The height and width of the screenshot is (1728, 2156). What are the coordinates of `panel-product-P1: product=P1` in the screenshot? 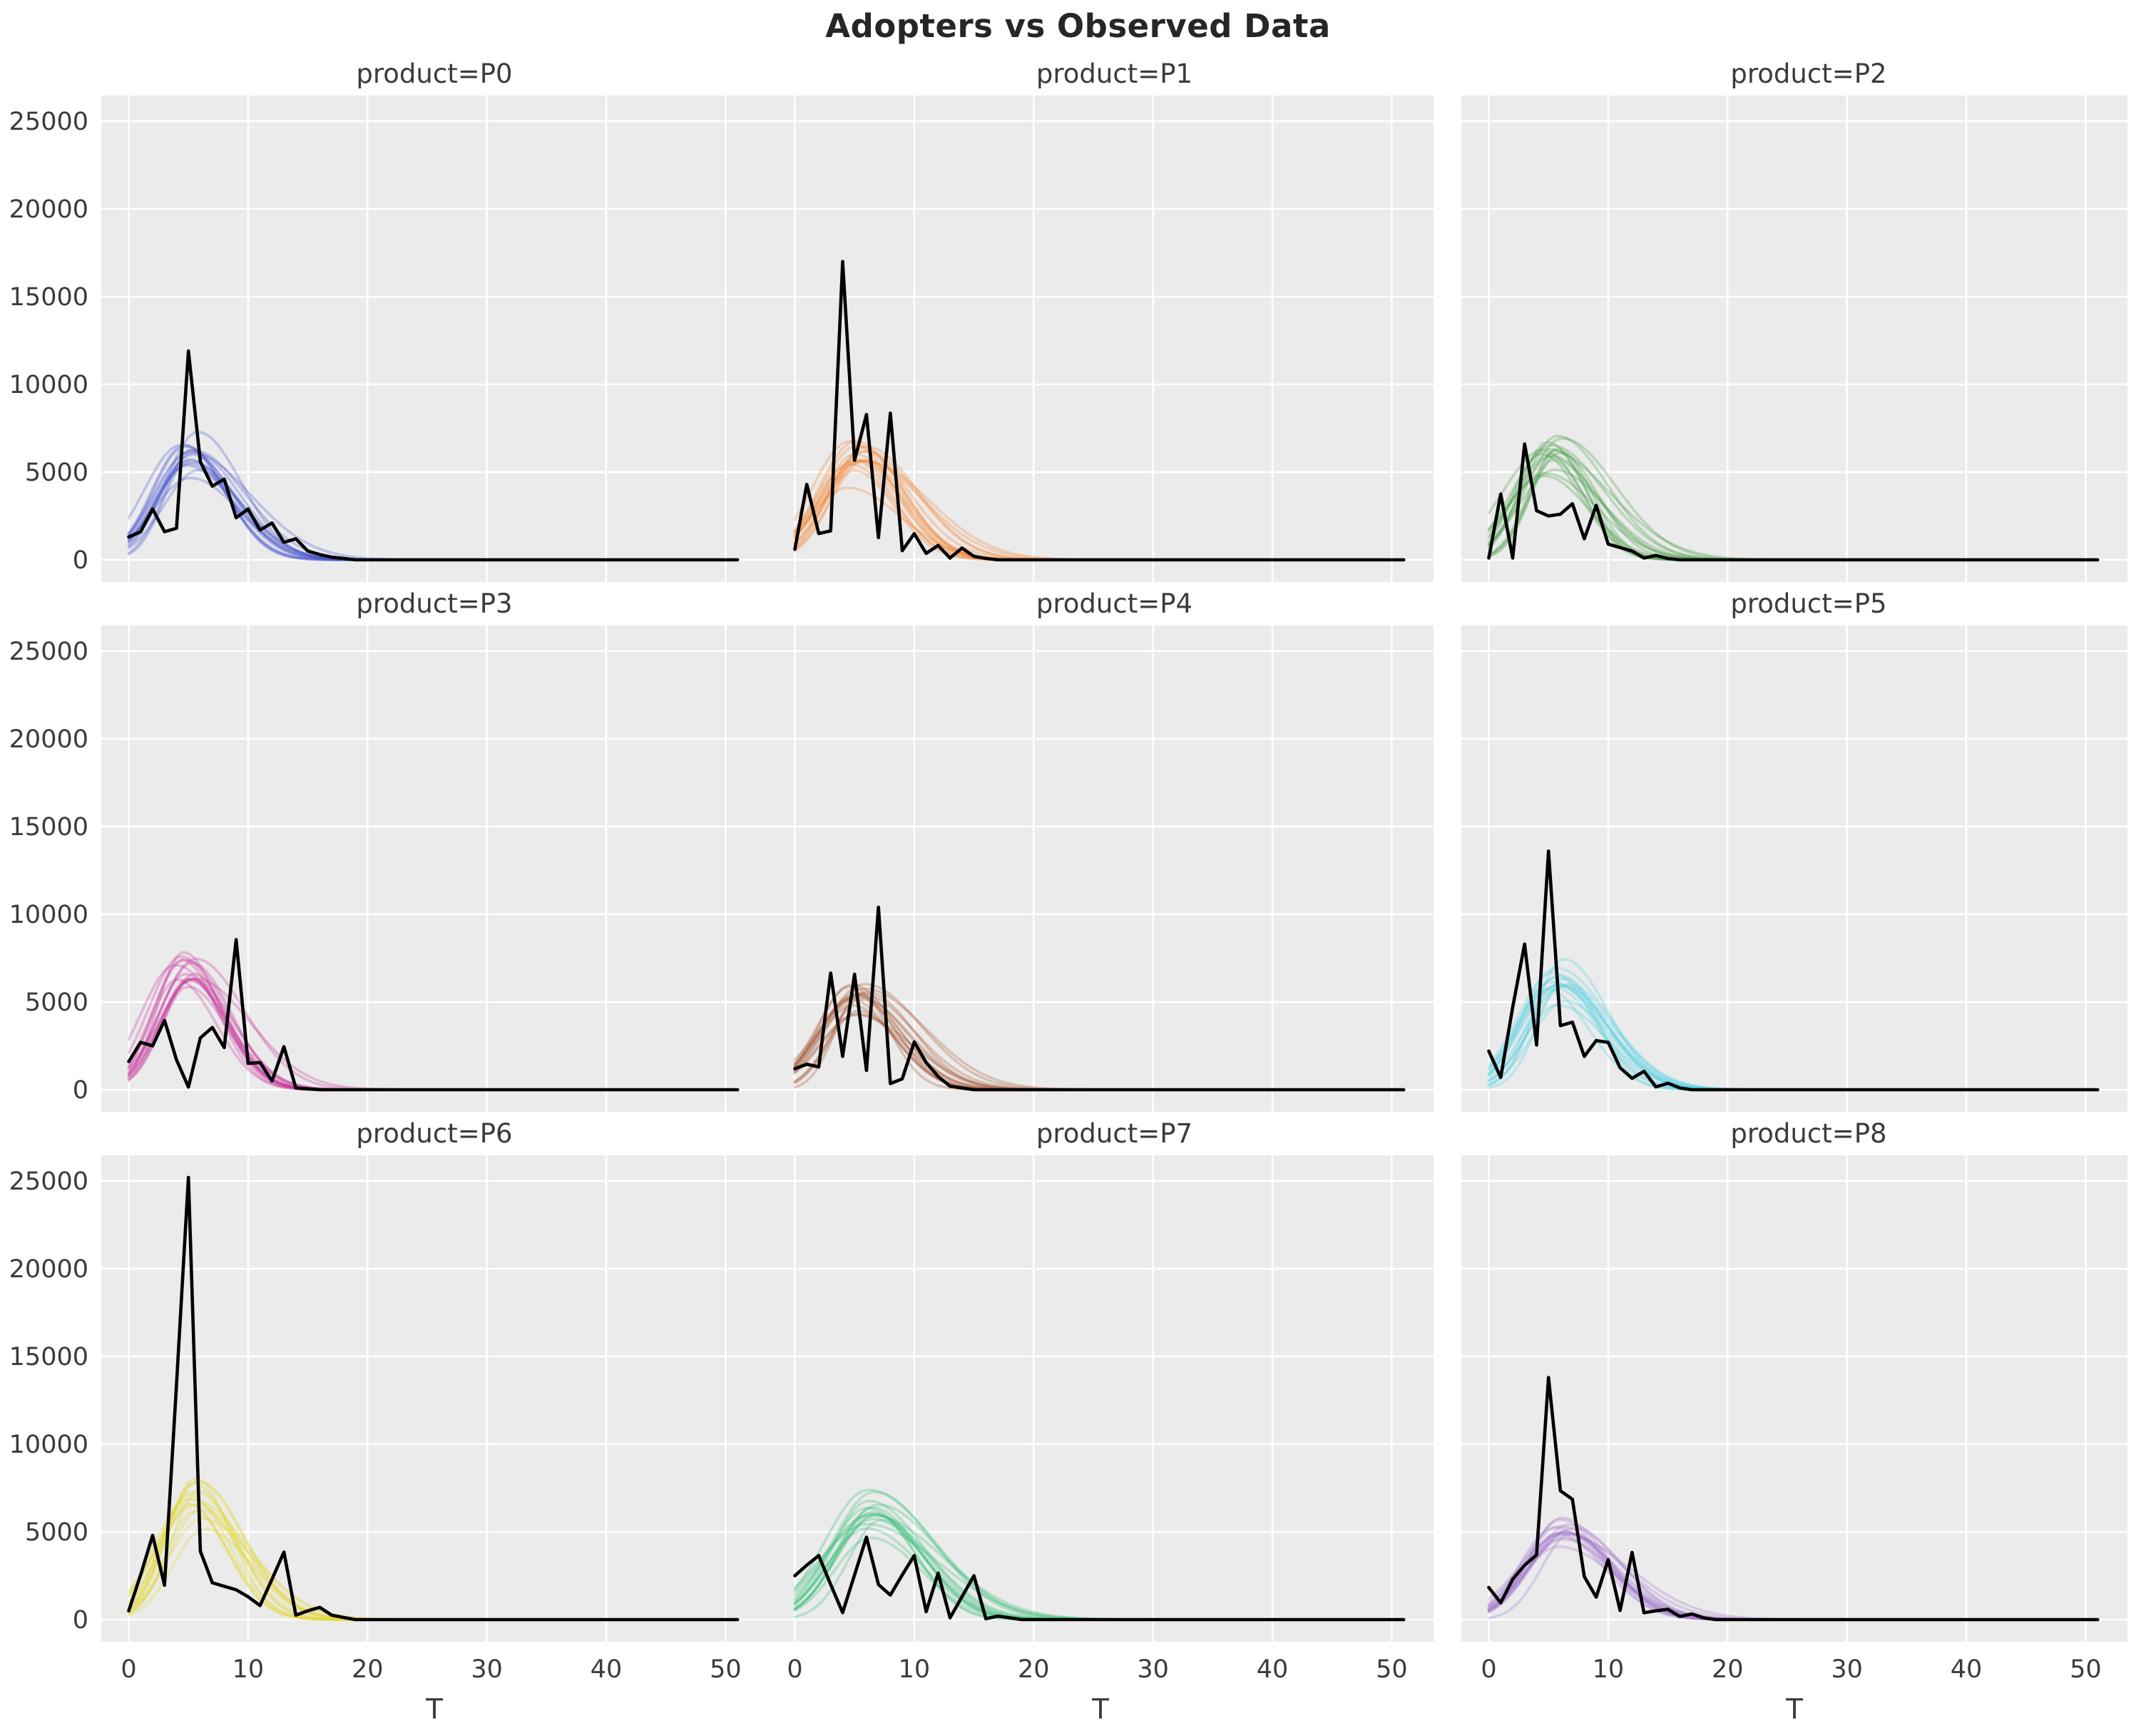 It's located at (1114, 317).